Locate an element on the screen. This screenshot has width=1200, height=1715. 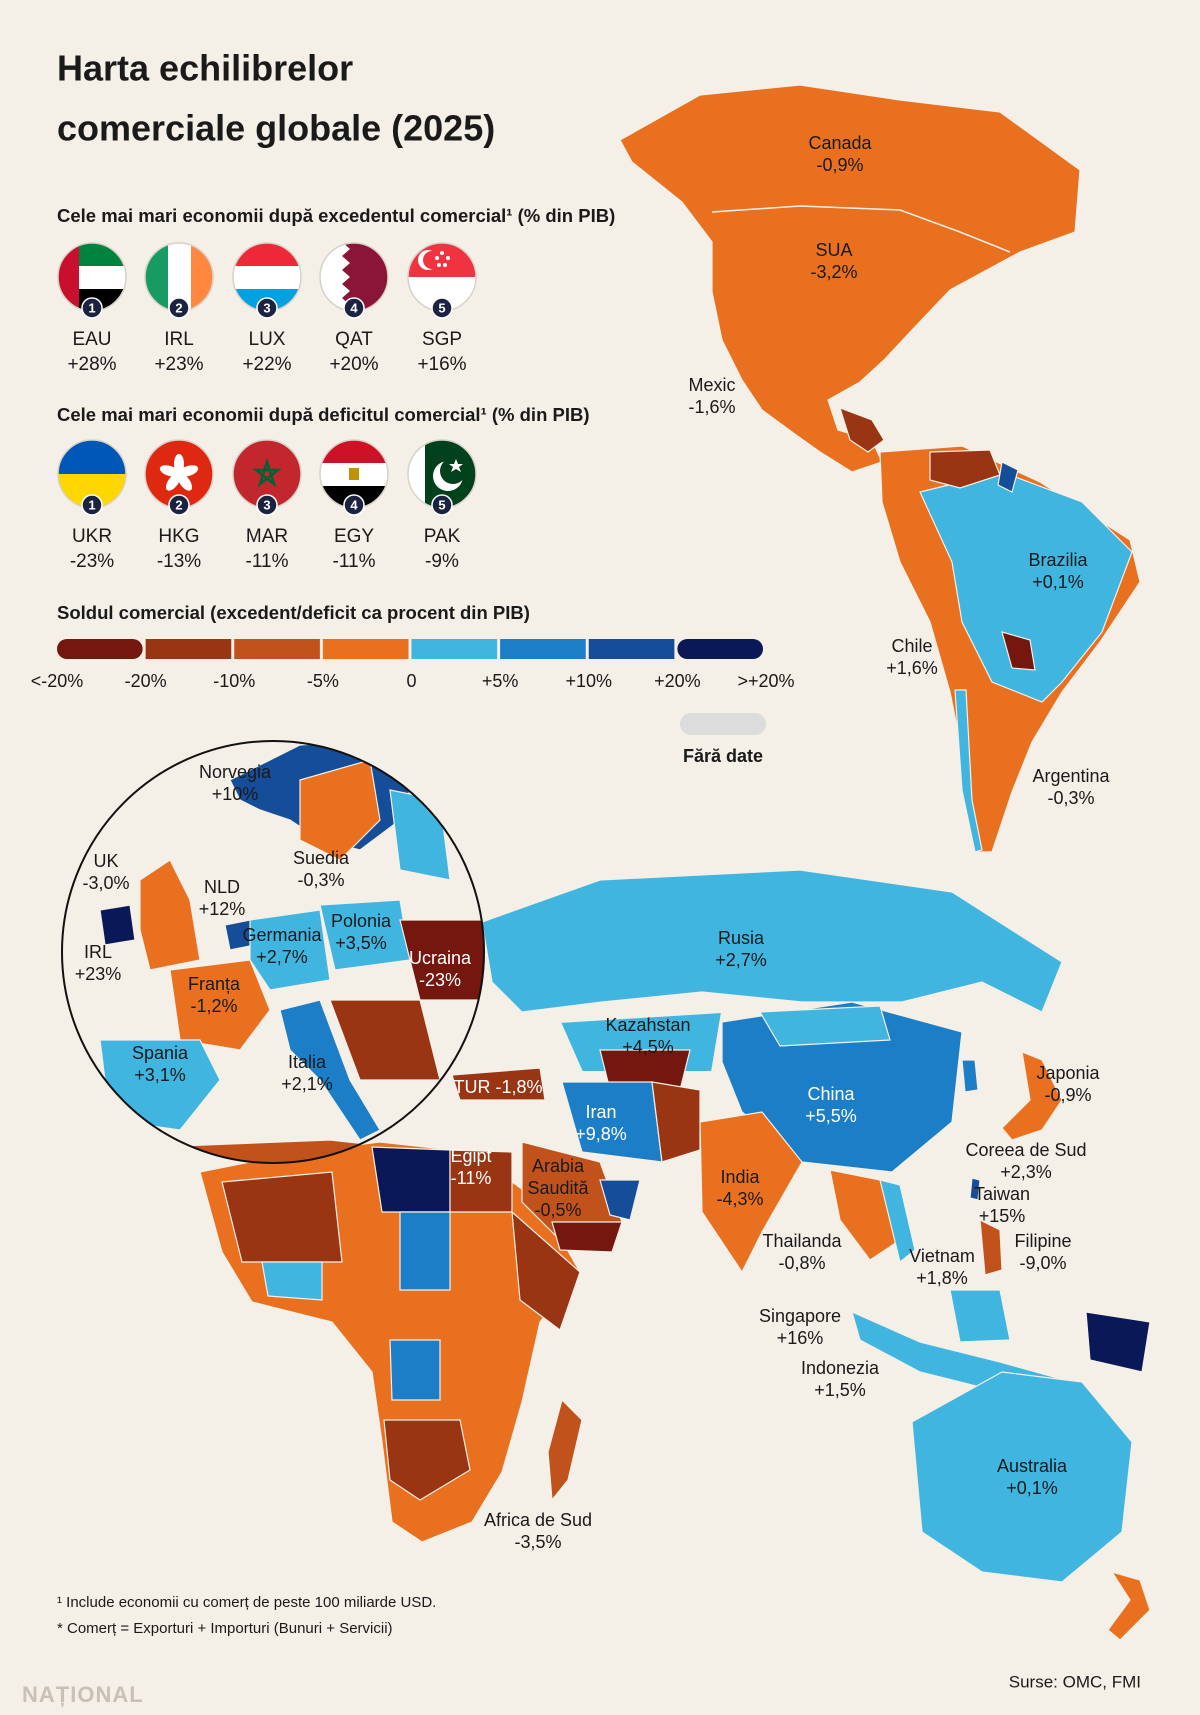
map-label: +16% is located at coordinates (800, 1338).